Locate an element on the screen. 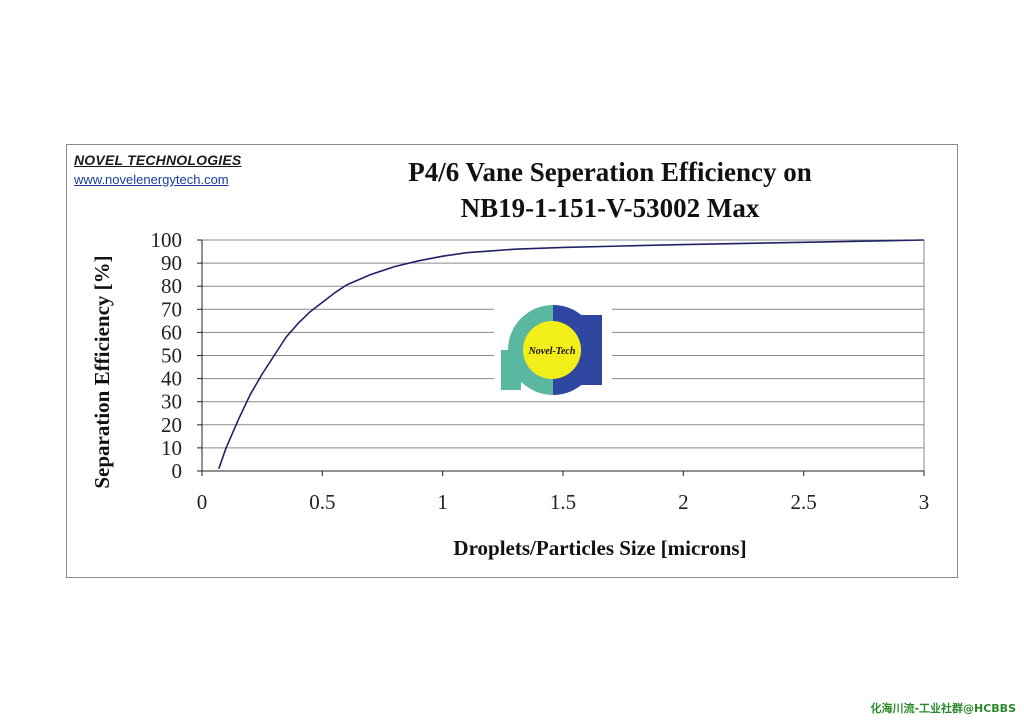 The width and height of the screenshot is (1024, 724). y-tick-label: 10 is located at coordinates (171, 448).